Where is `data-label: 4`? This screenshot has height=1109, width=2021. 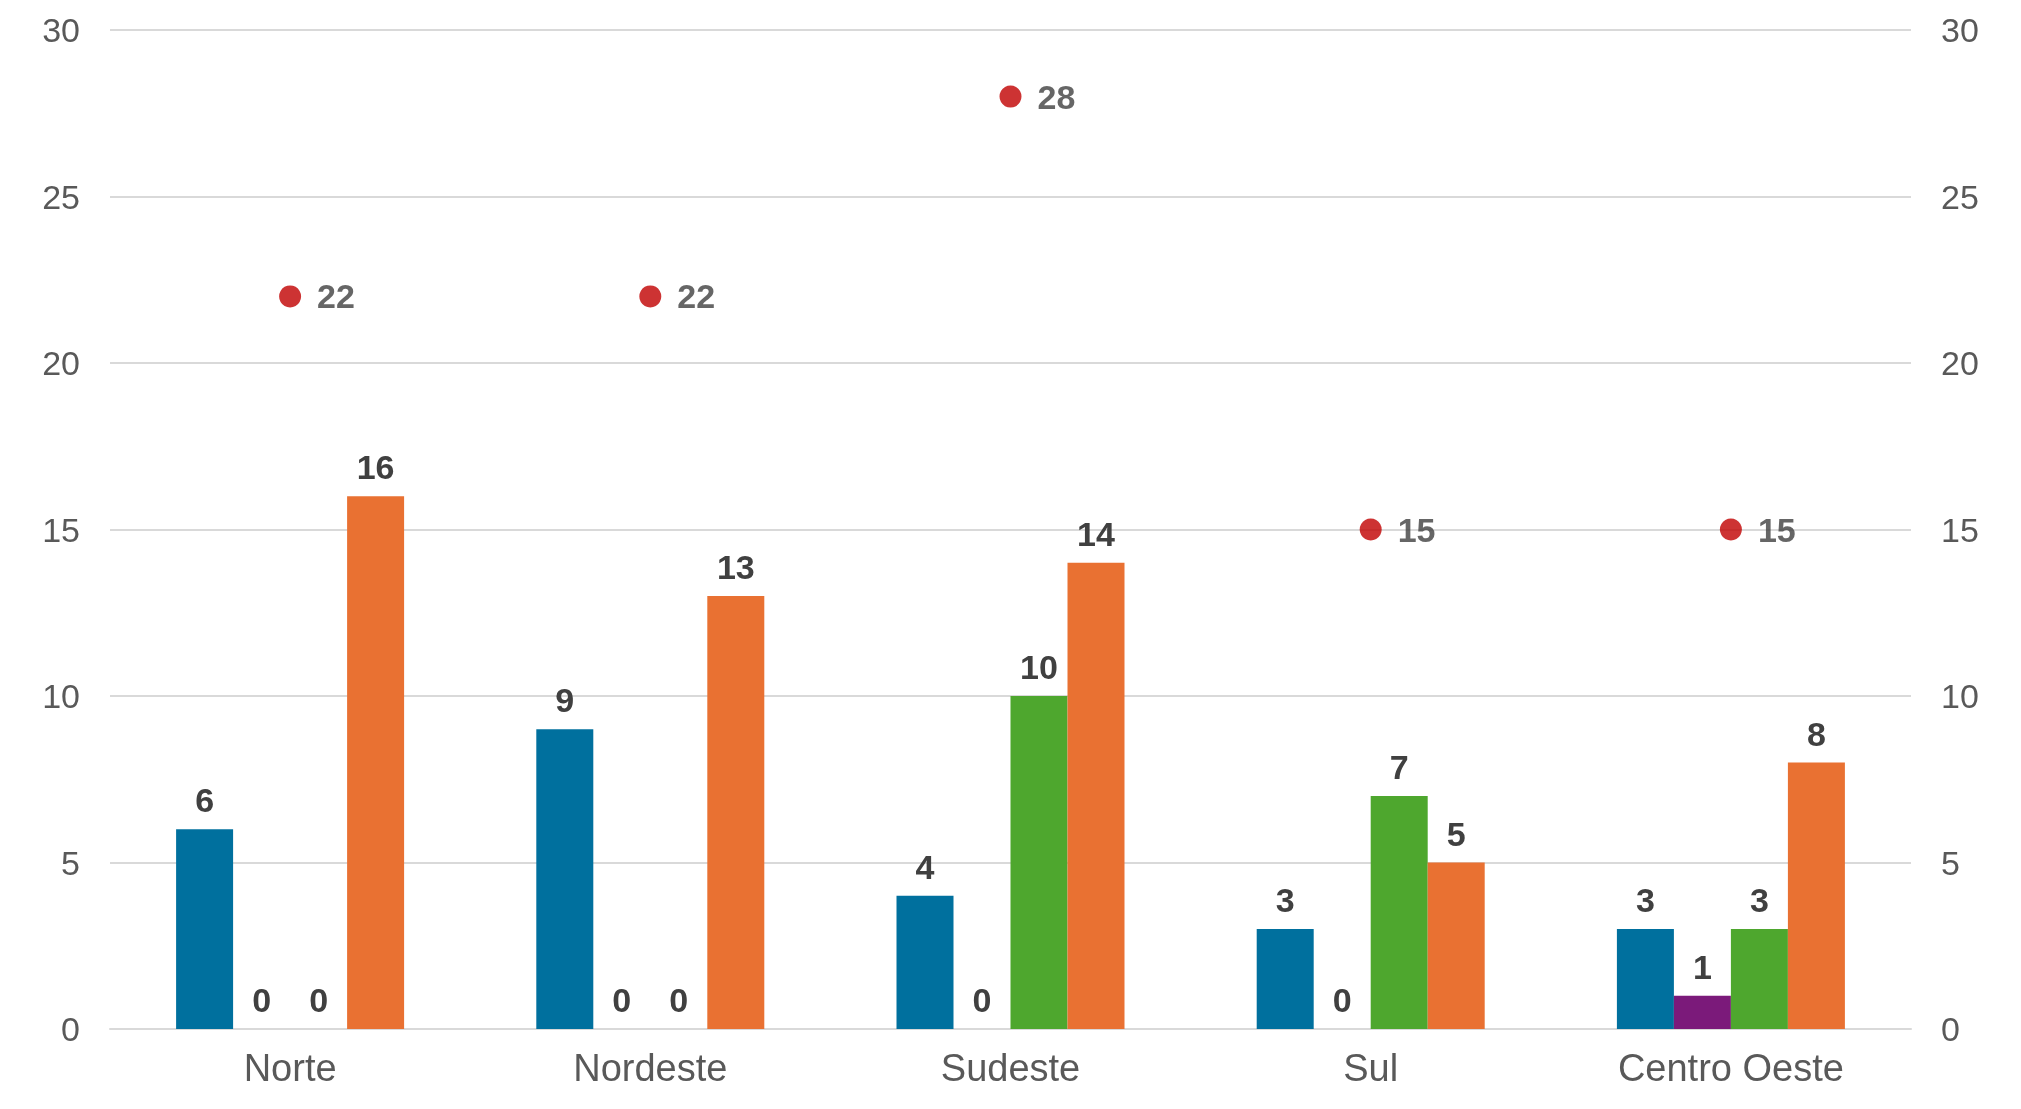
data-label: 4 is located at coordinates (925, 866).